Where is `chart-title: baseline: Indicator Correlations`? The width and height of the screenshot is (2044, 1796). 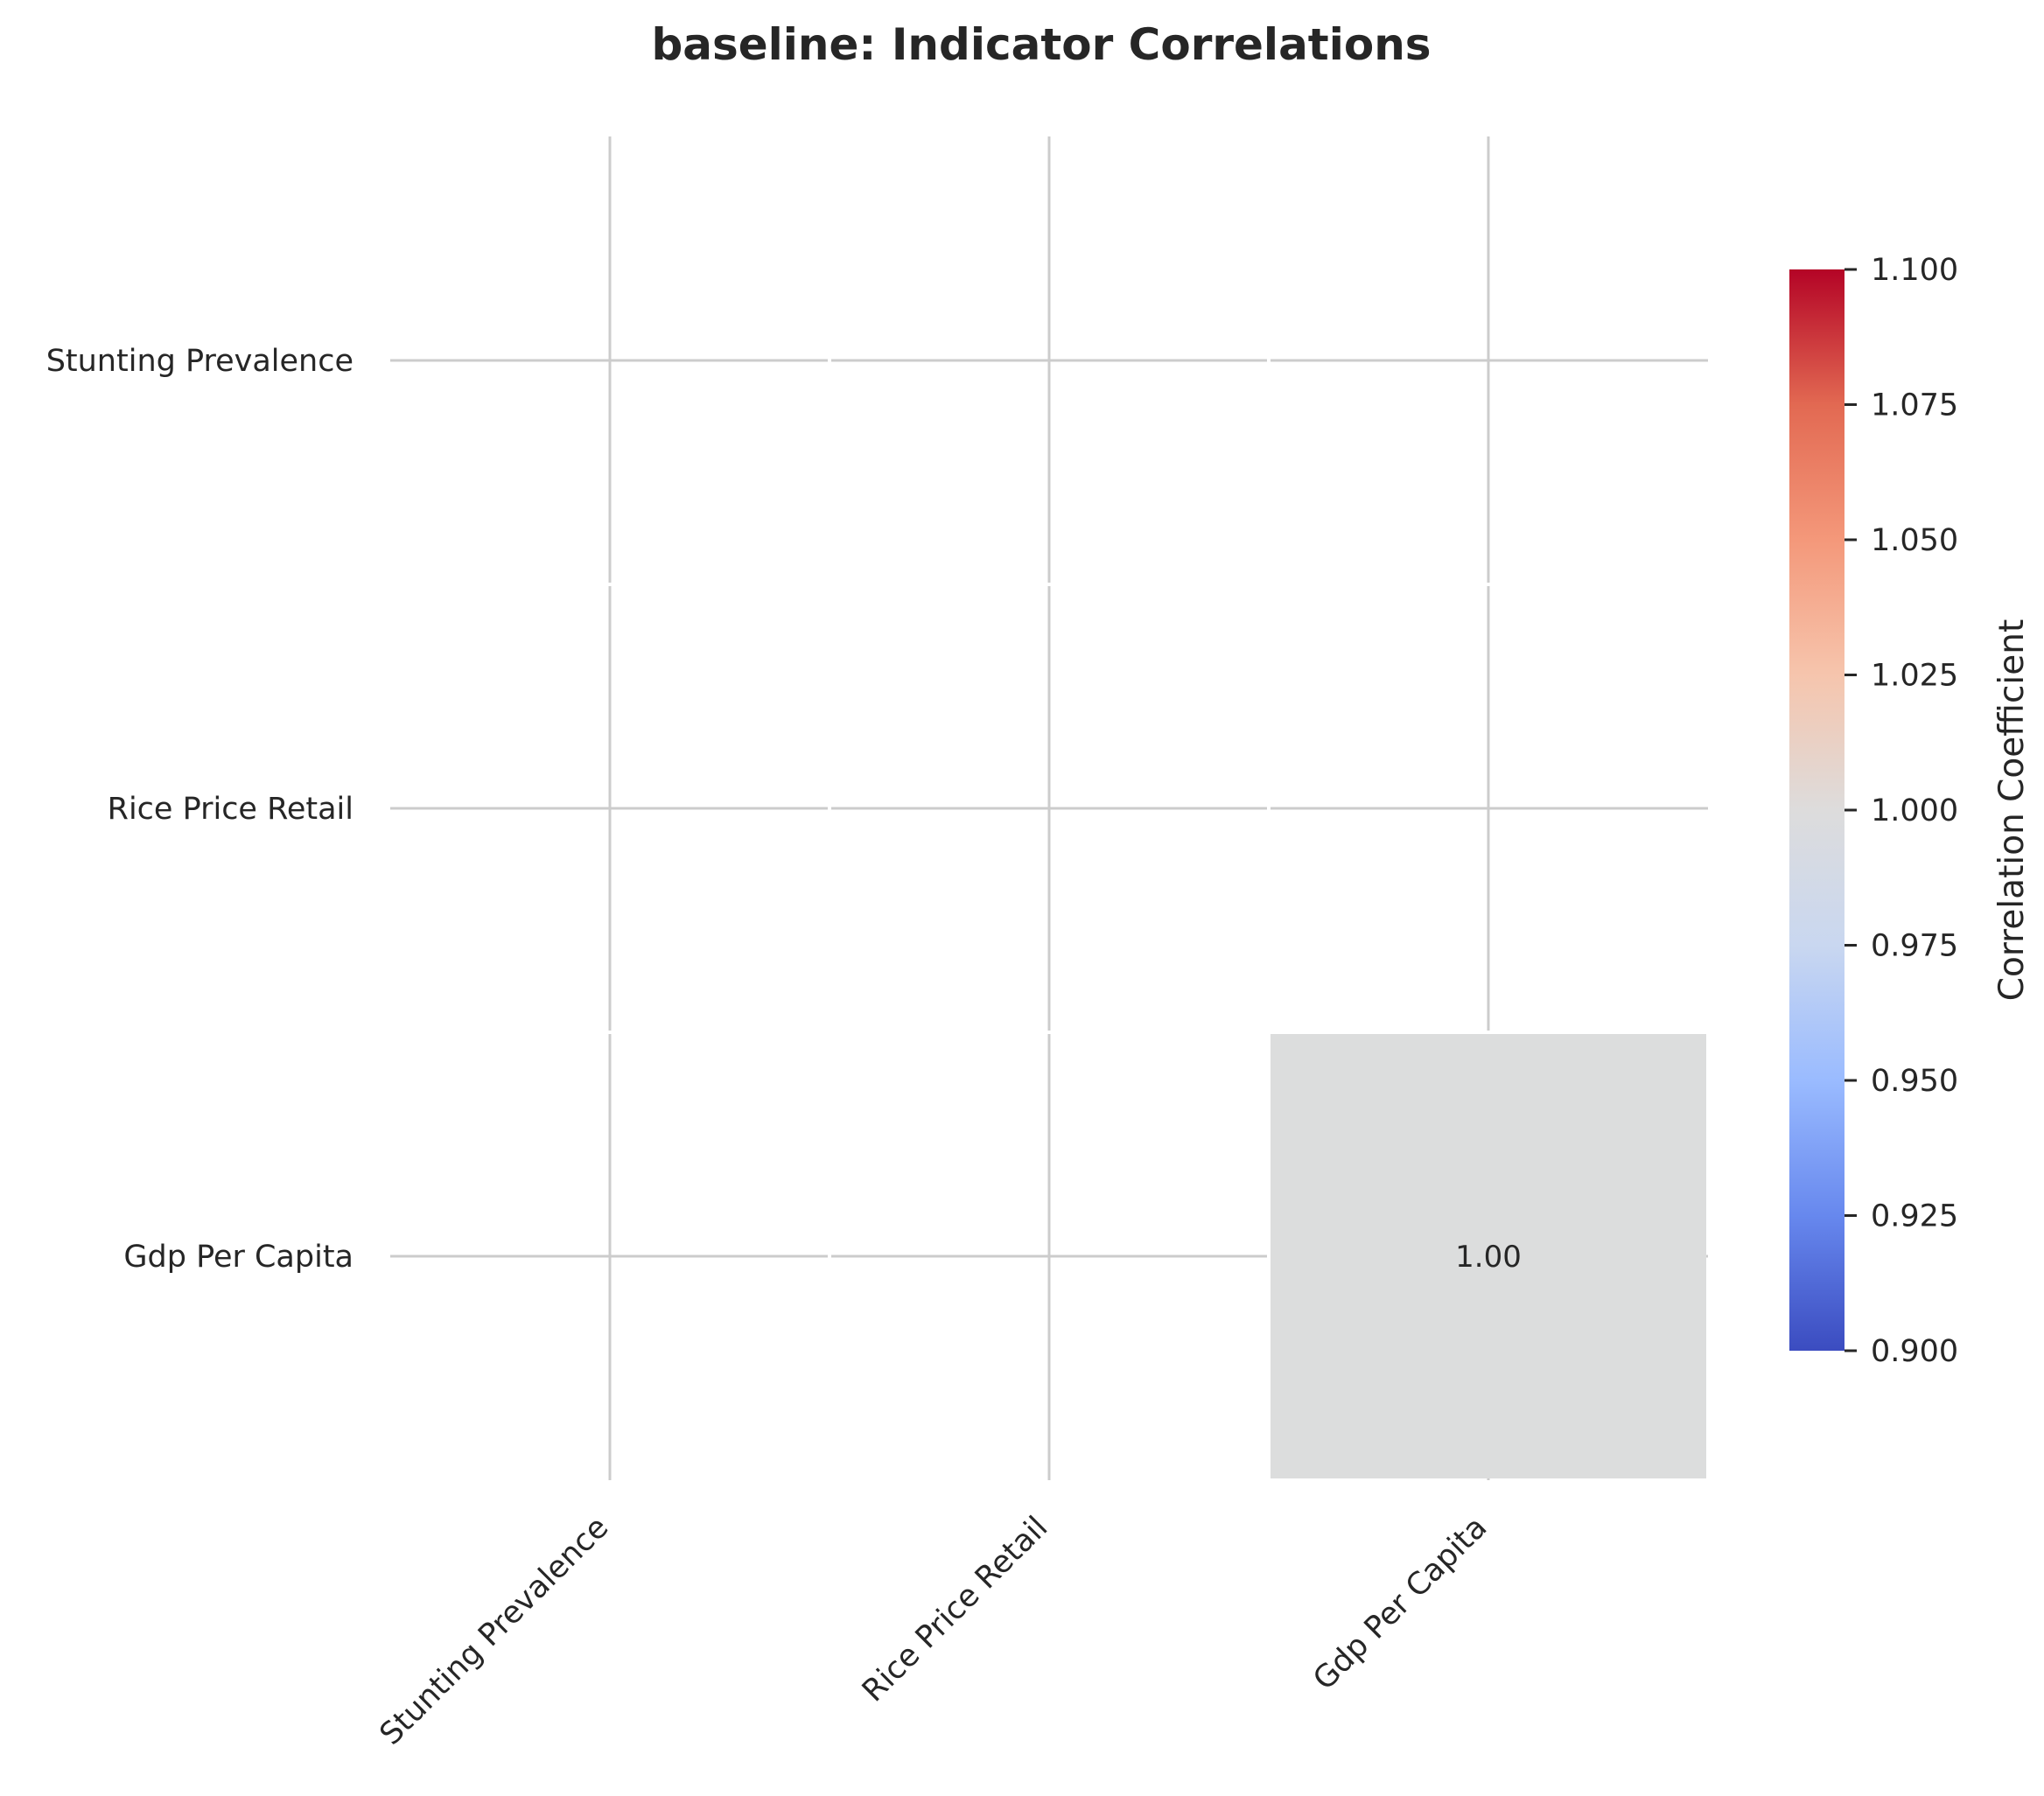 chart-title: baseline: Indicator Correlations is located at coordinates (1041, 44).